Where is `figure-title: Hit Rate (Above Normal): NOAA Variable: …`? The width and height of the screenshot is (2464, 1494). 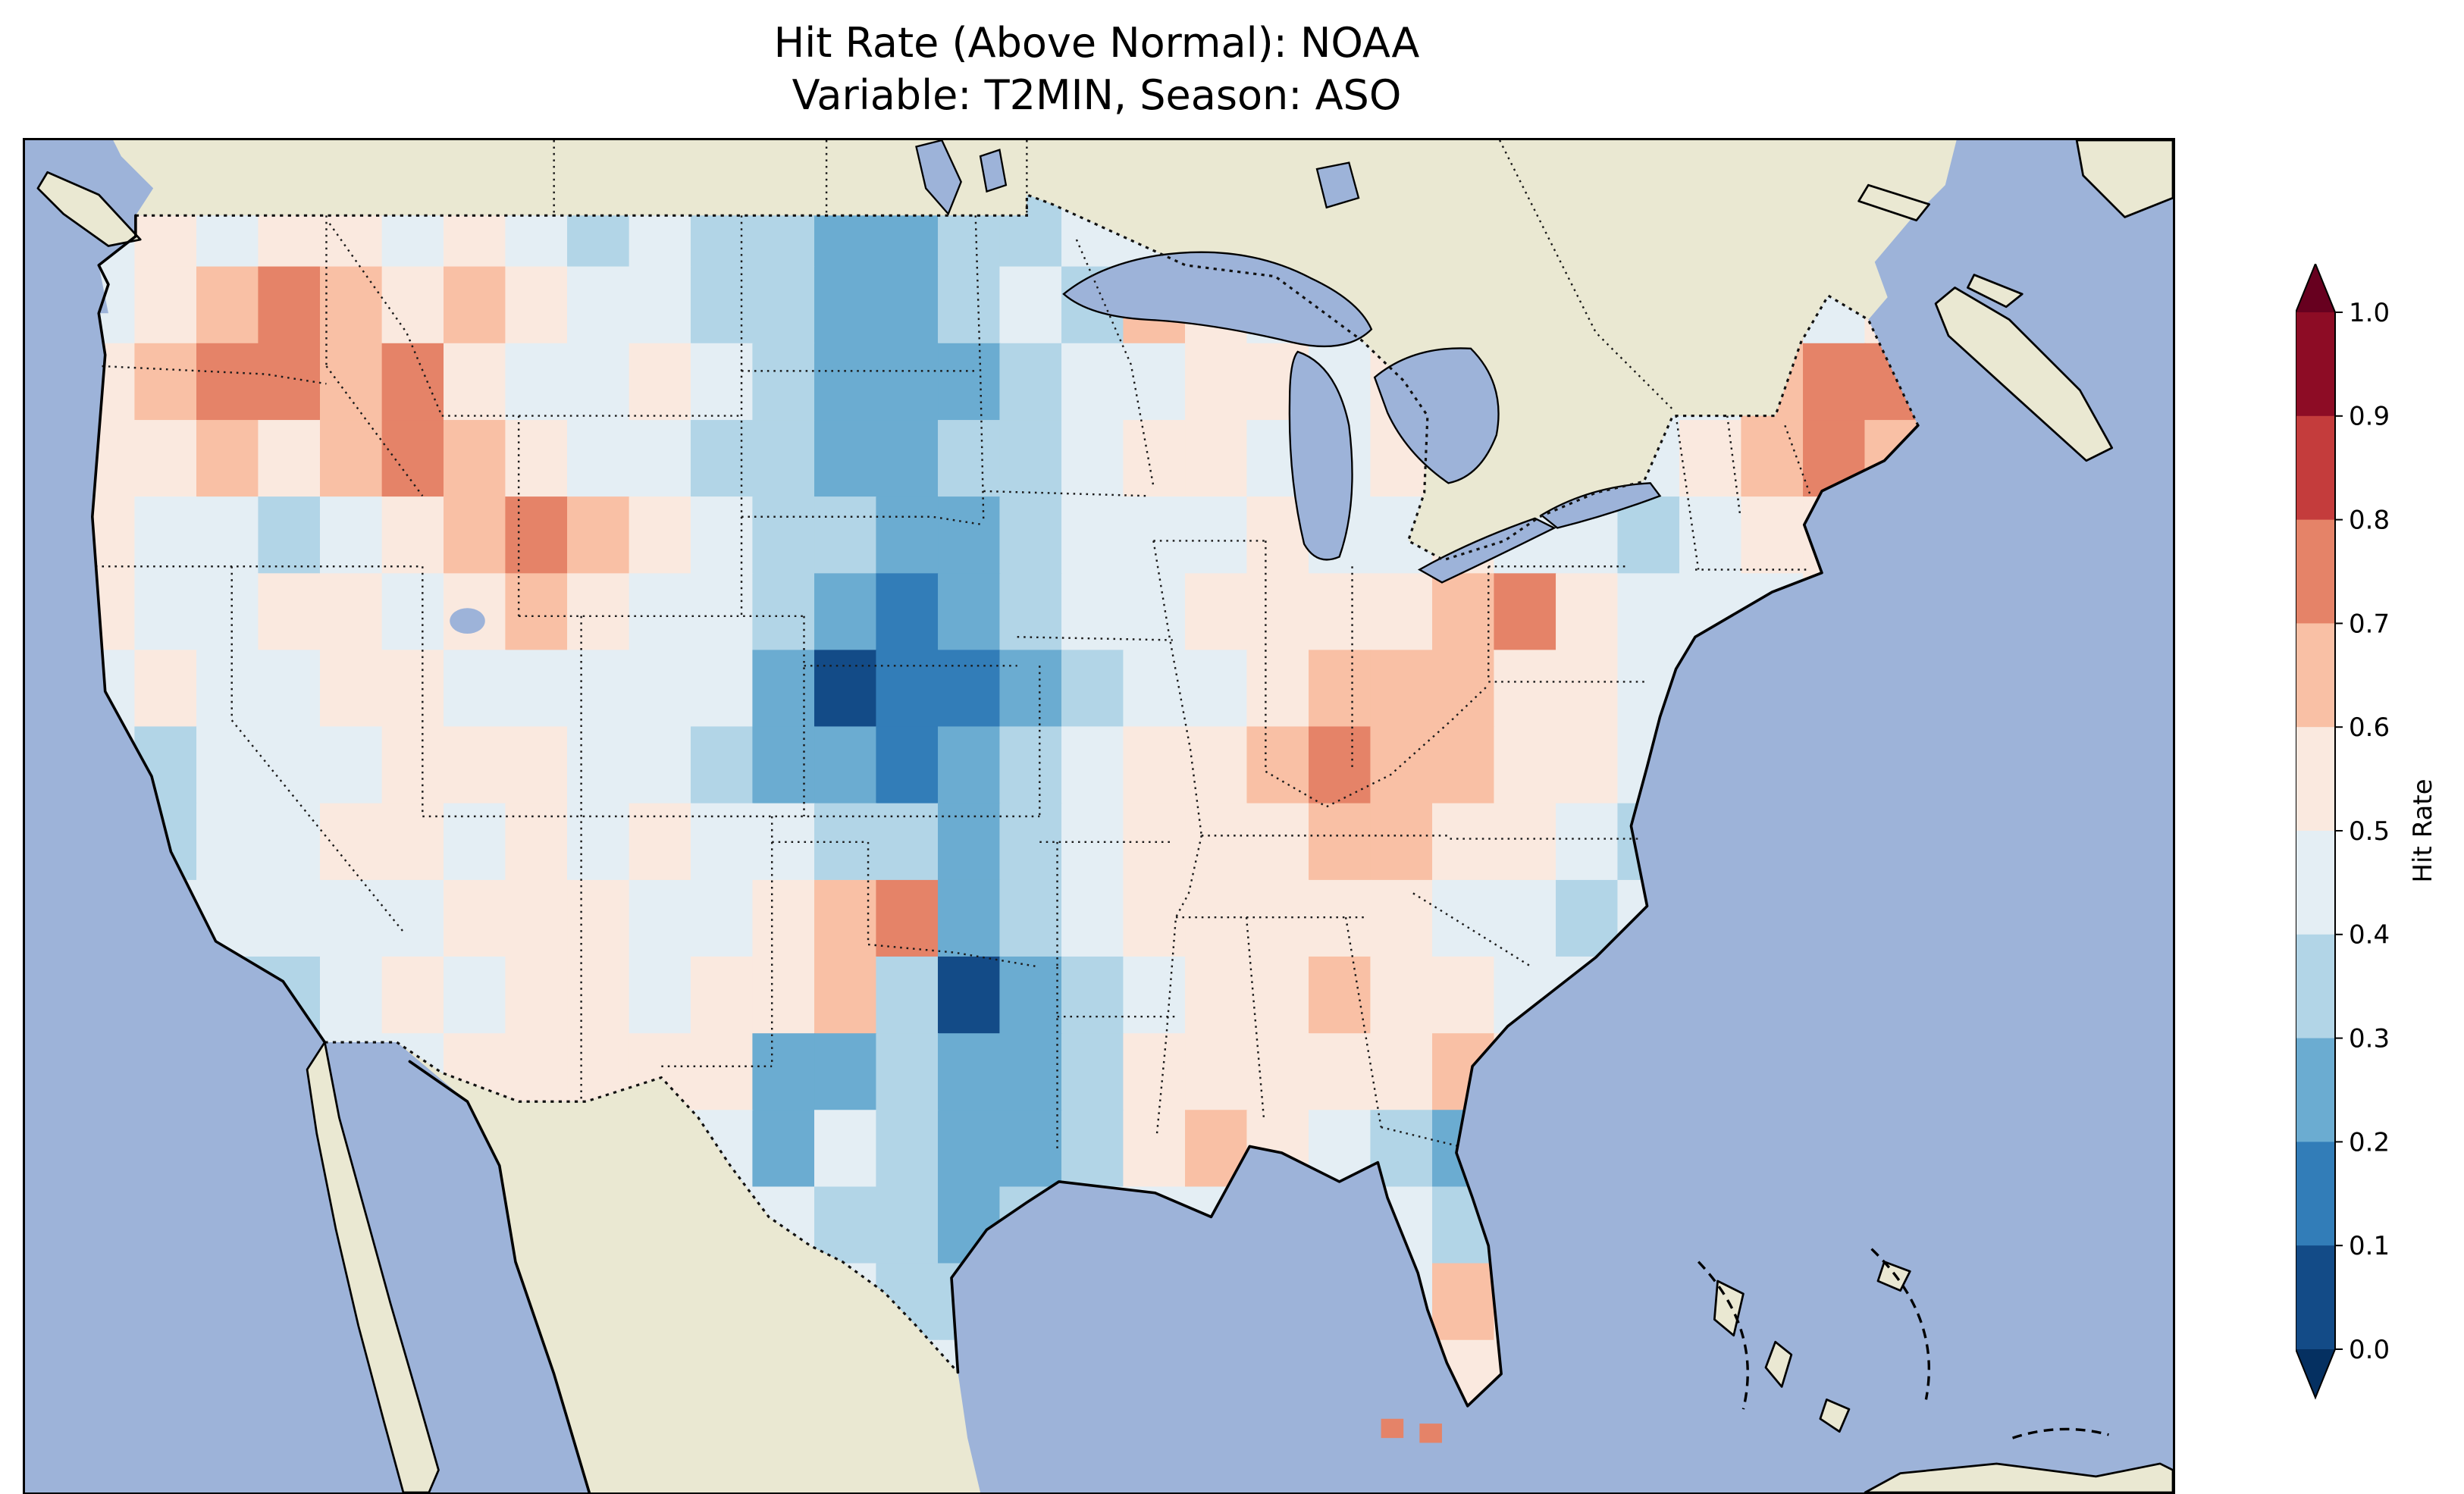 figure-title: Hit Rate (Above Normal): NOAA Variable: … is located at coordinates (1097, 69).